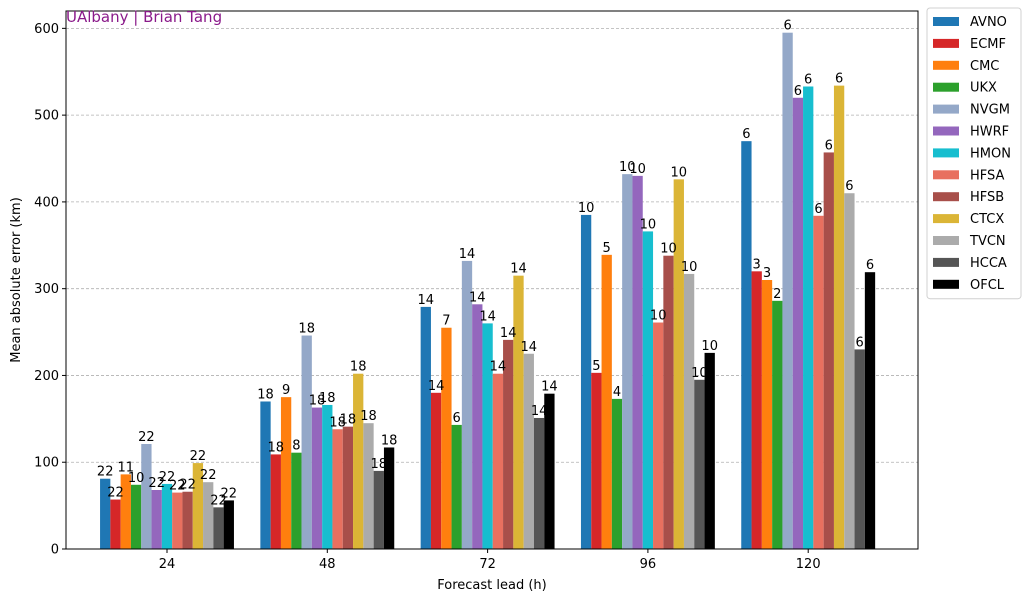 This screenshot has width=1030, height=602. I want to click on legend-label: HFSA, so click(987, 175).